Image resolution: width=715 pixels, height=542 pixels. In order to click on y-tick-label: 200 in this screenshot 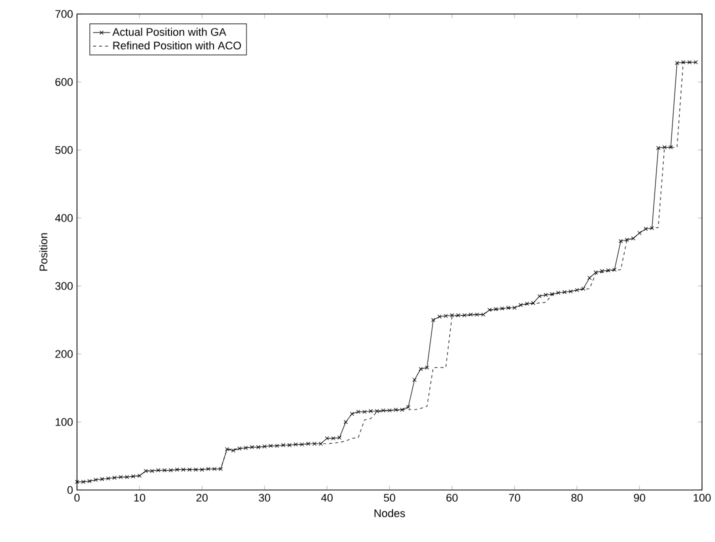, I will do `click(64, 354)`.